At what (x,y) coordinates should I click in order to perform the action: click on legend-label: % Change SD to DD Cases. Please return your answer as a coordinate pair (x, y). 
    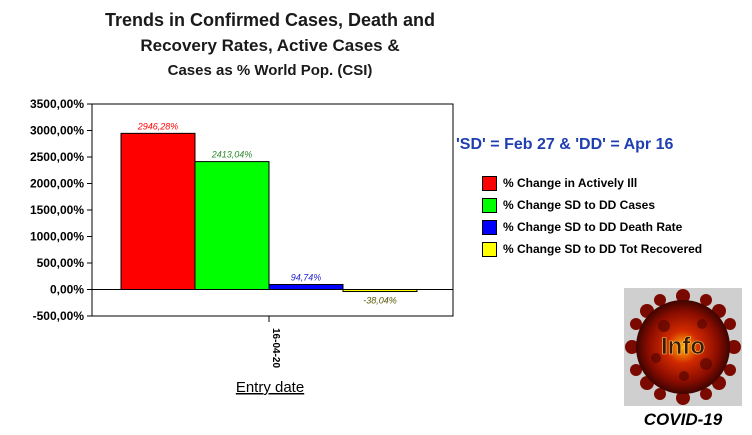
    Looking at the image, I should click on (579, 205).